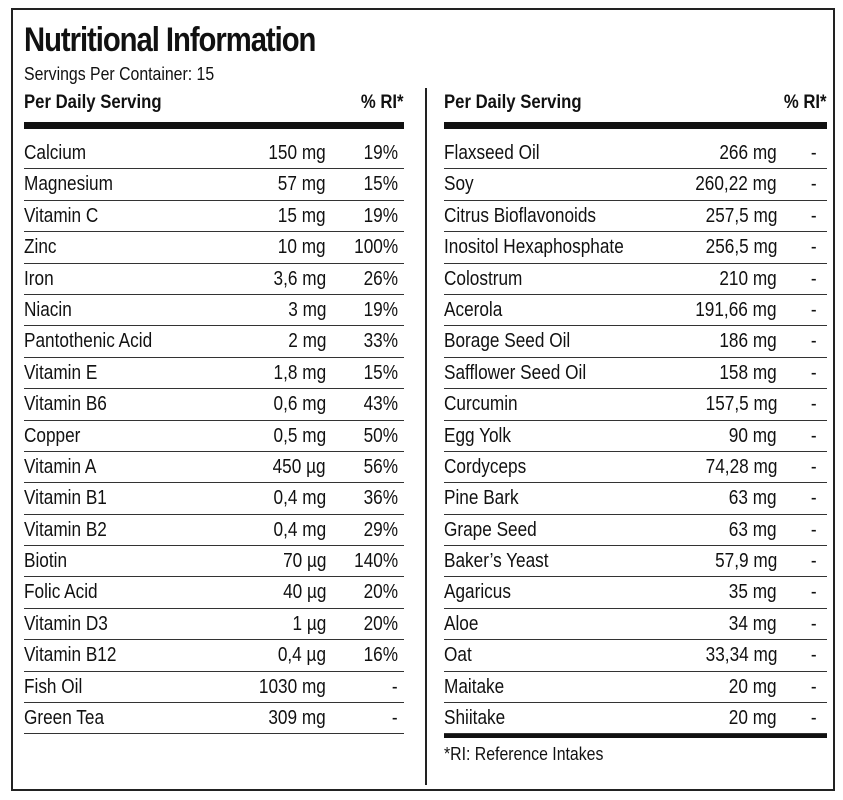 The height and width of the screenshot is (800, 843). Describe the element at coordinates (65, 404) in the screenshot. I see `nutrient-name: Vitamin B6` at that location.